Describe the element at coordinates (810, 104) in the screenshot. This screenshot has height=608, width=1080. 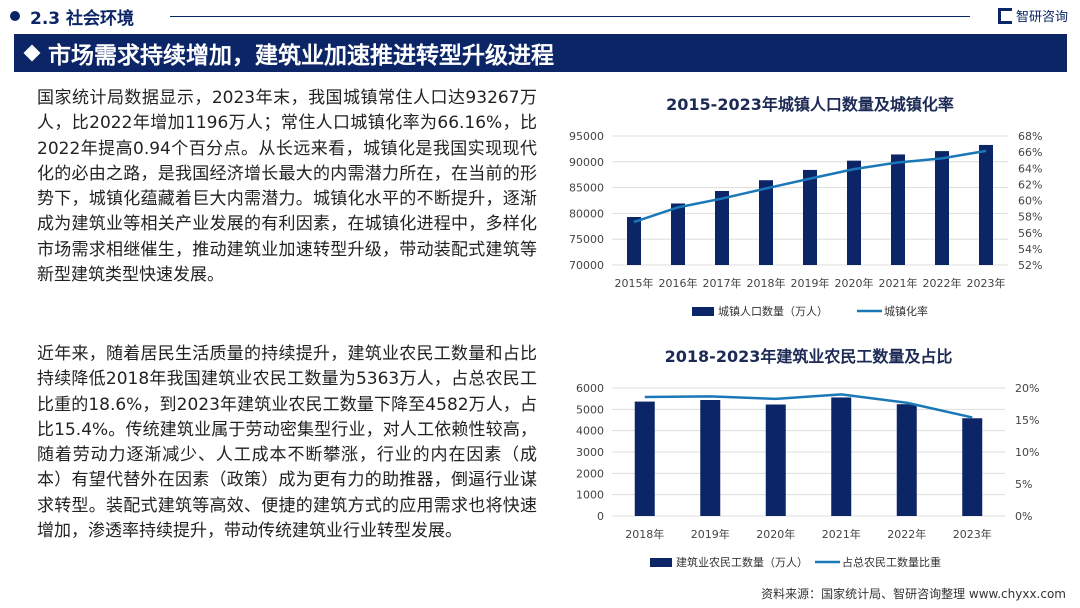
I see `chart-title: 2015-2023年城镇人口数量及城镇化率` at that location.